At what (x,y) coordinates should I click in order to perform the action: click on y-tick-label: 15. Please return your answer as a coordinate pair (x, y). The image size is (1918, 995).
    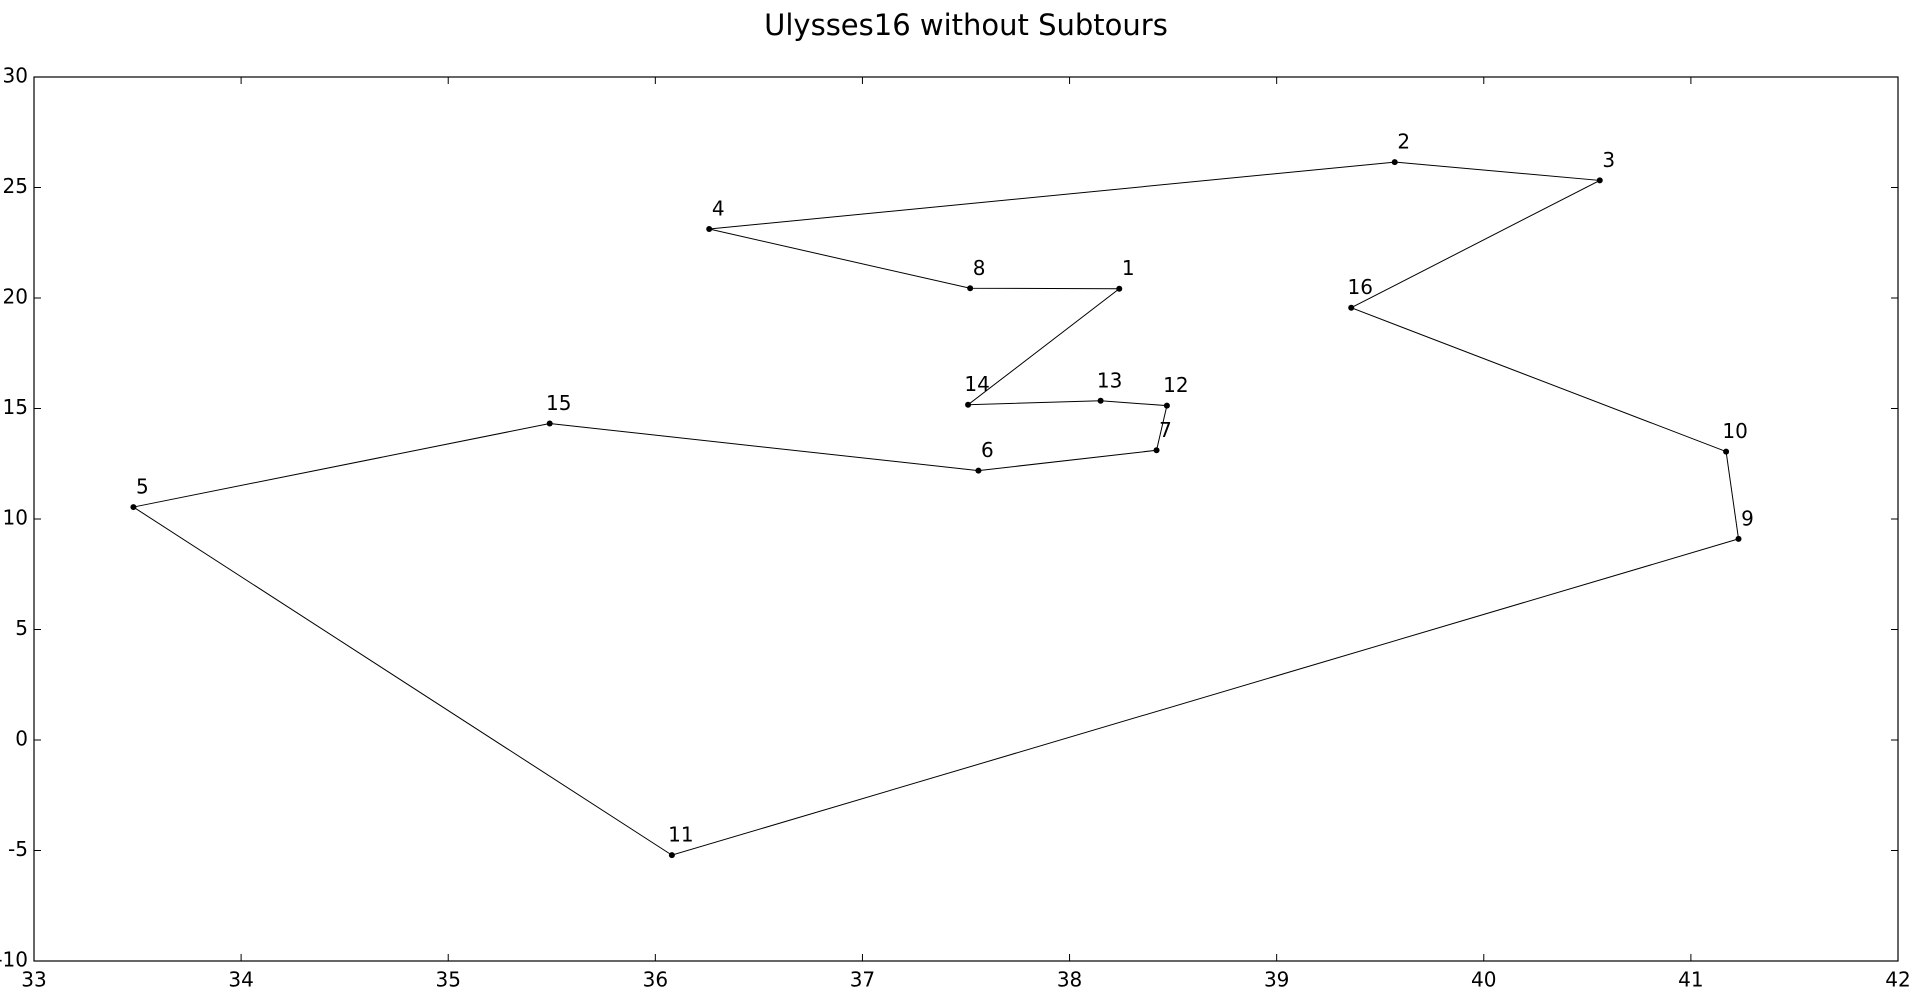
    Looking at the image, I should click on (15, 407).